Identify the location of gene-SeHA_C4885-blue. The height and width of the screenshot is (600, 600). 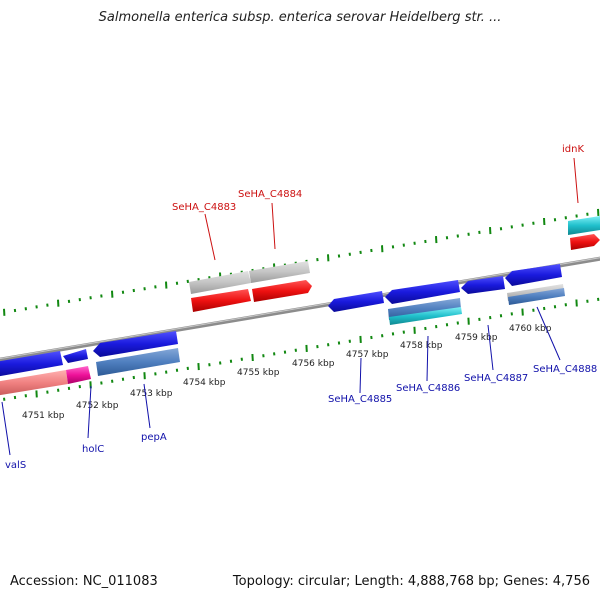
(356, 301).